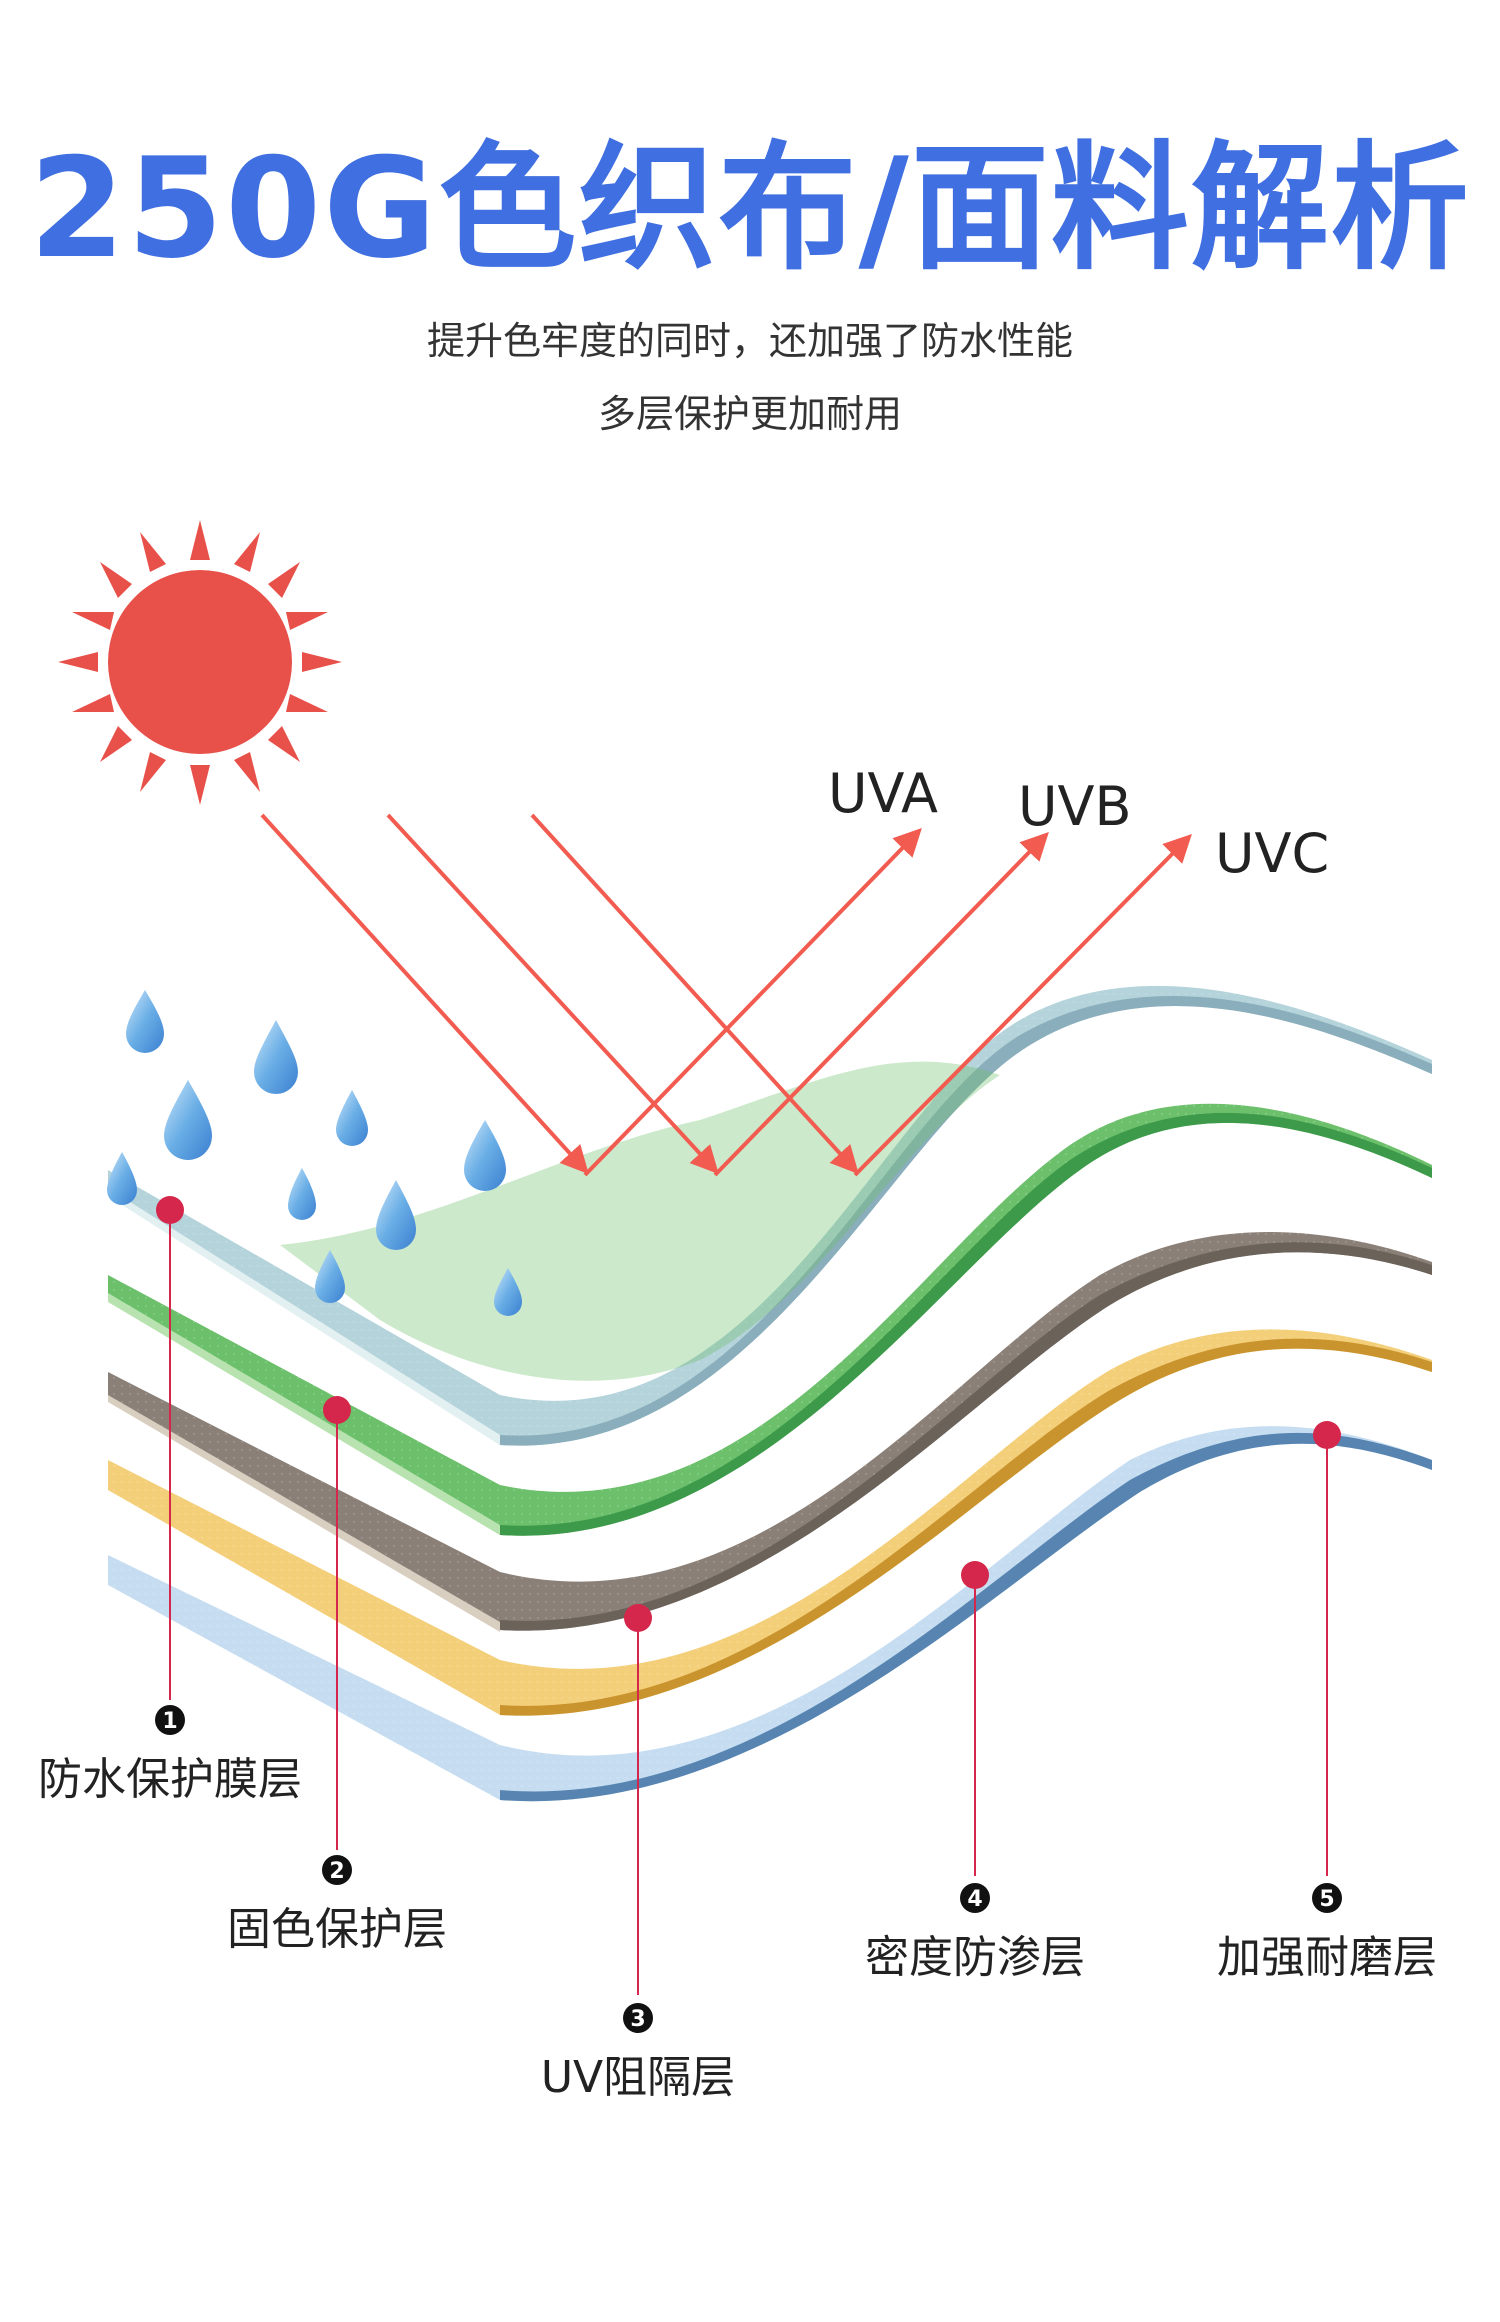  I want to click on layer-3-leader: 3, so click(638, 1818).